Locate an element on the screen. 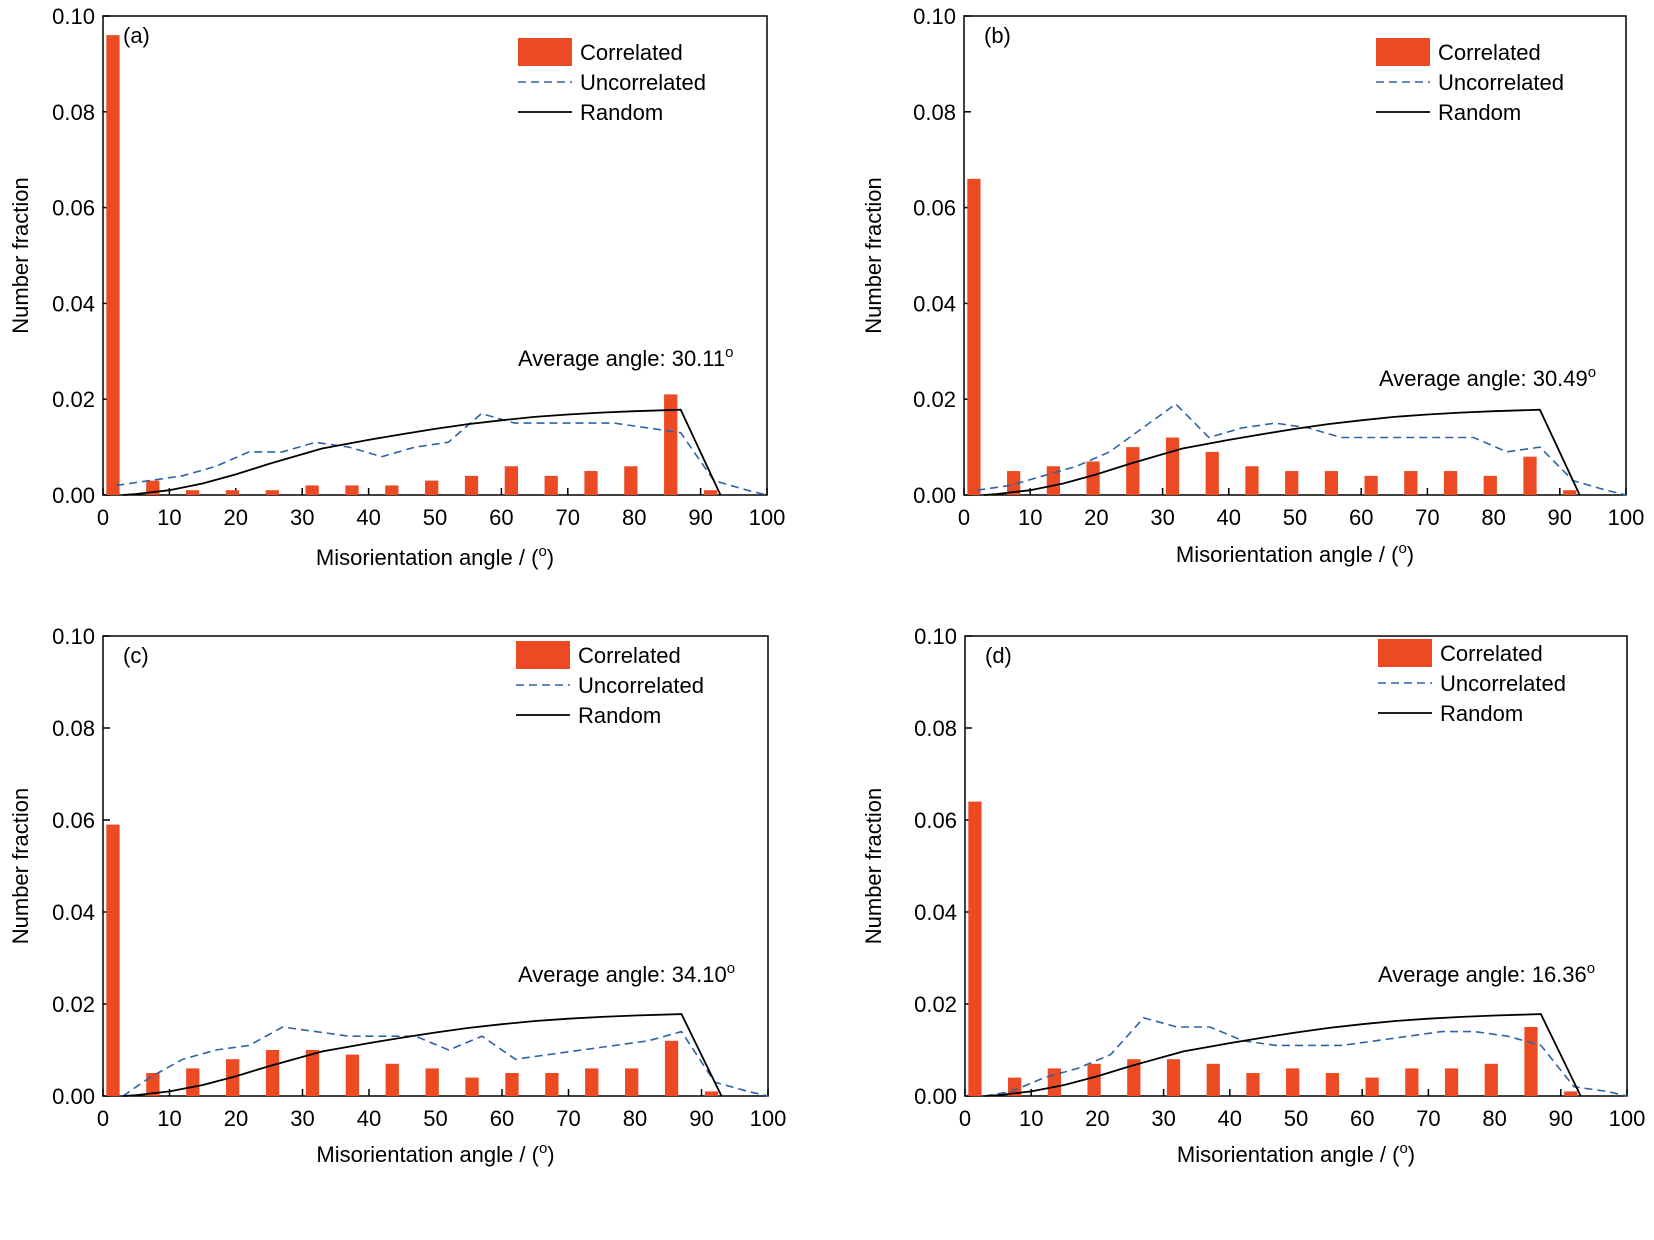 The height and width of the screenshot is (1240, 1654). annotation-text: Average angle: 34.10 is located at coordinates (622, 974).